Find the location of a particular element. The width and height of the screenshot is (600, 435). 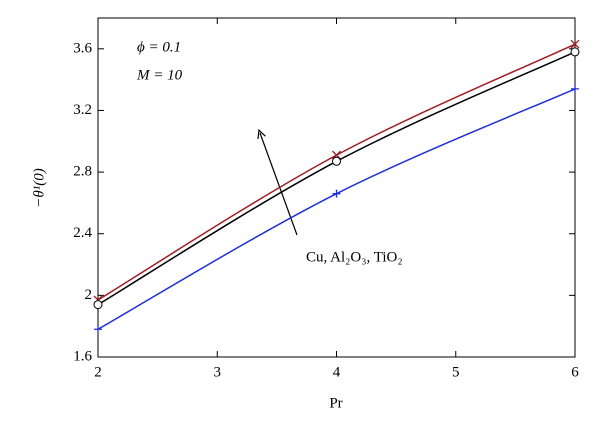

y-tick-label: 3.6 is located at coordinates (82, 48).